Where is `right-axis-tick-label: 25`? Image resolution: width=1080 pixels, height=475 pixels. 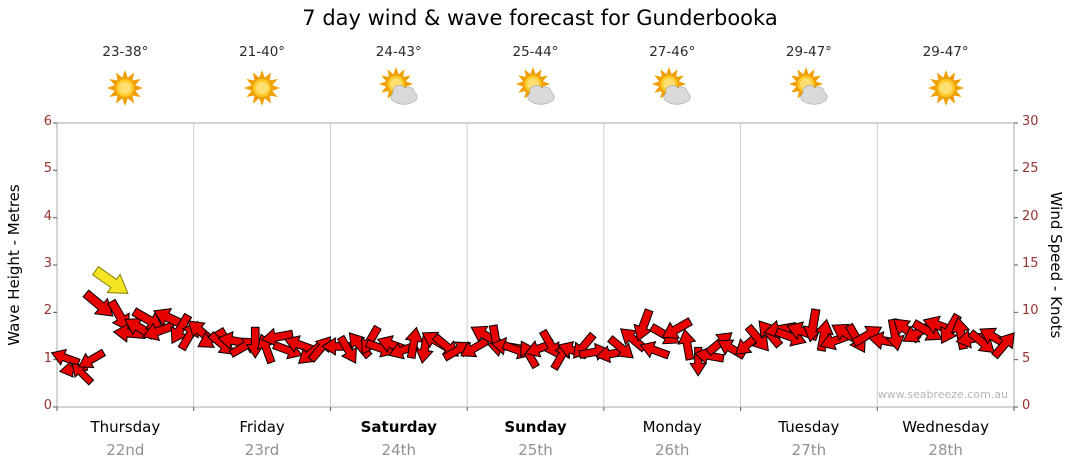 right-axis-tick-label: 25 is located at coordinates (1030, 169).